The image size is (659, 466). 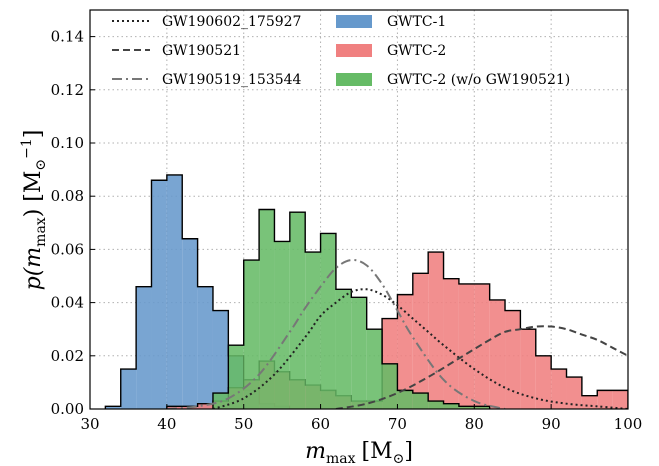 I want to click on x-tick-label: 80, so click(x=474, y=424).